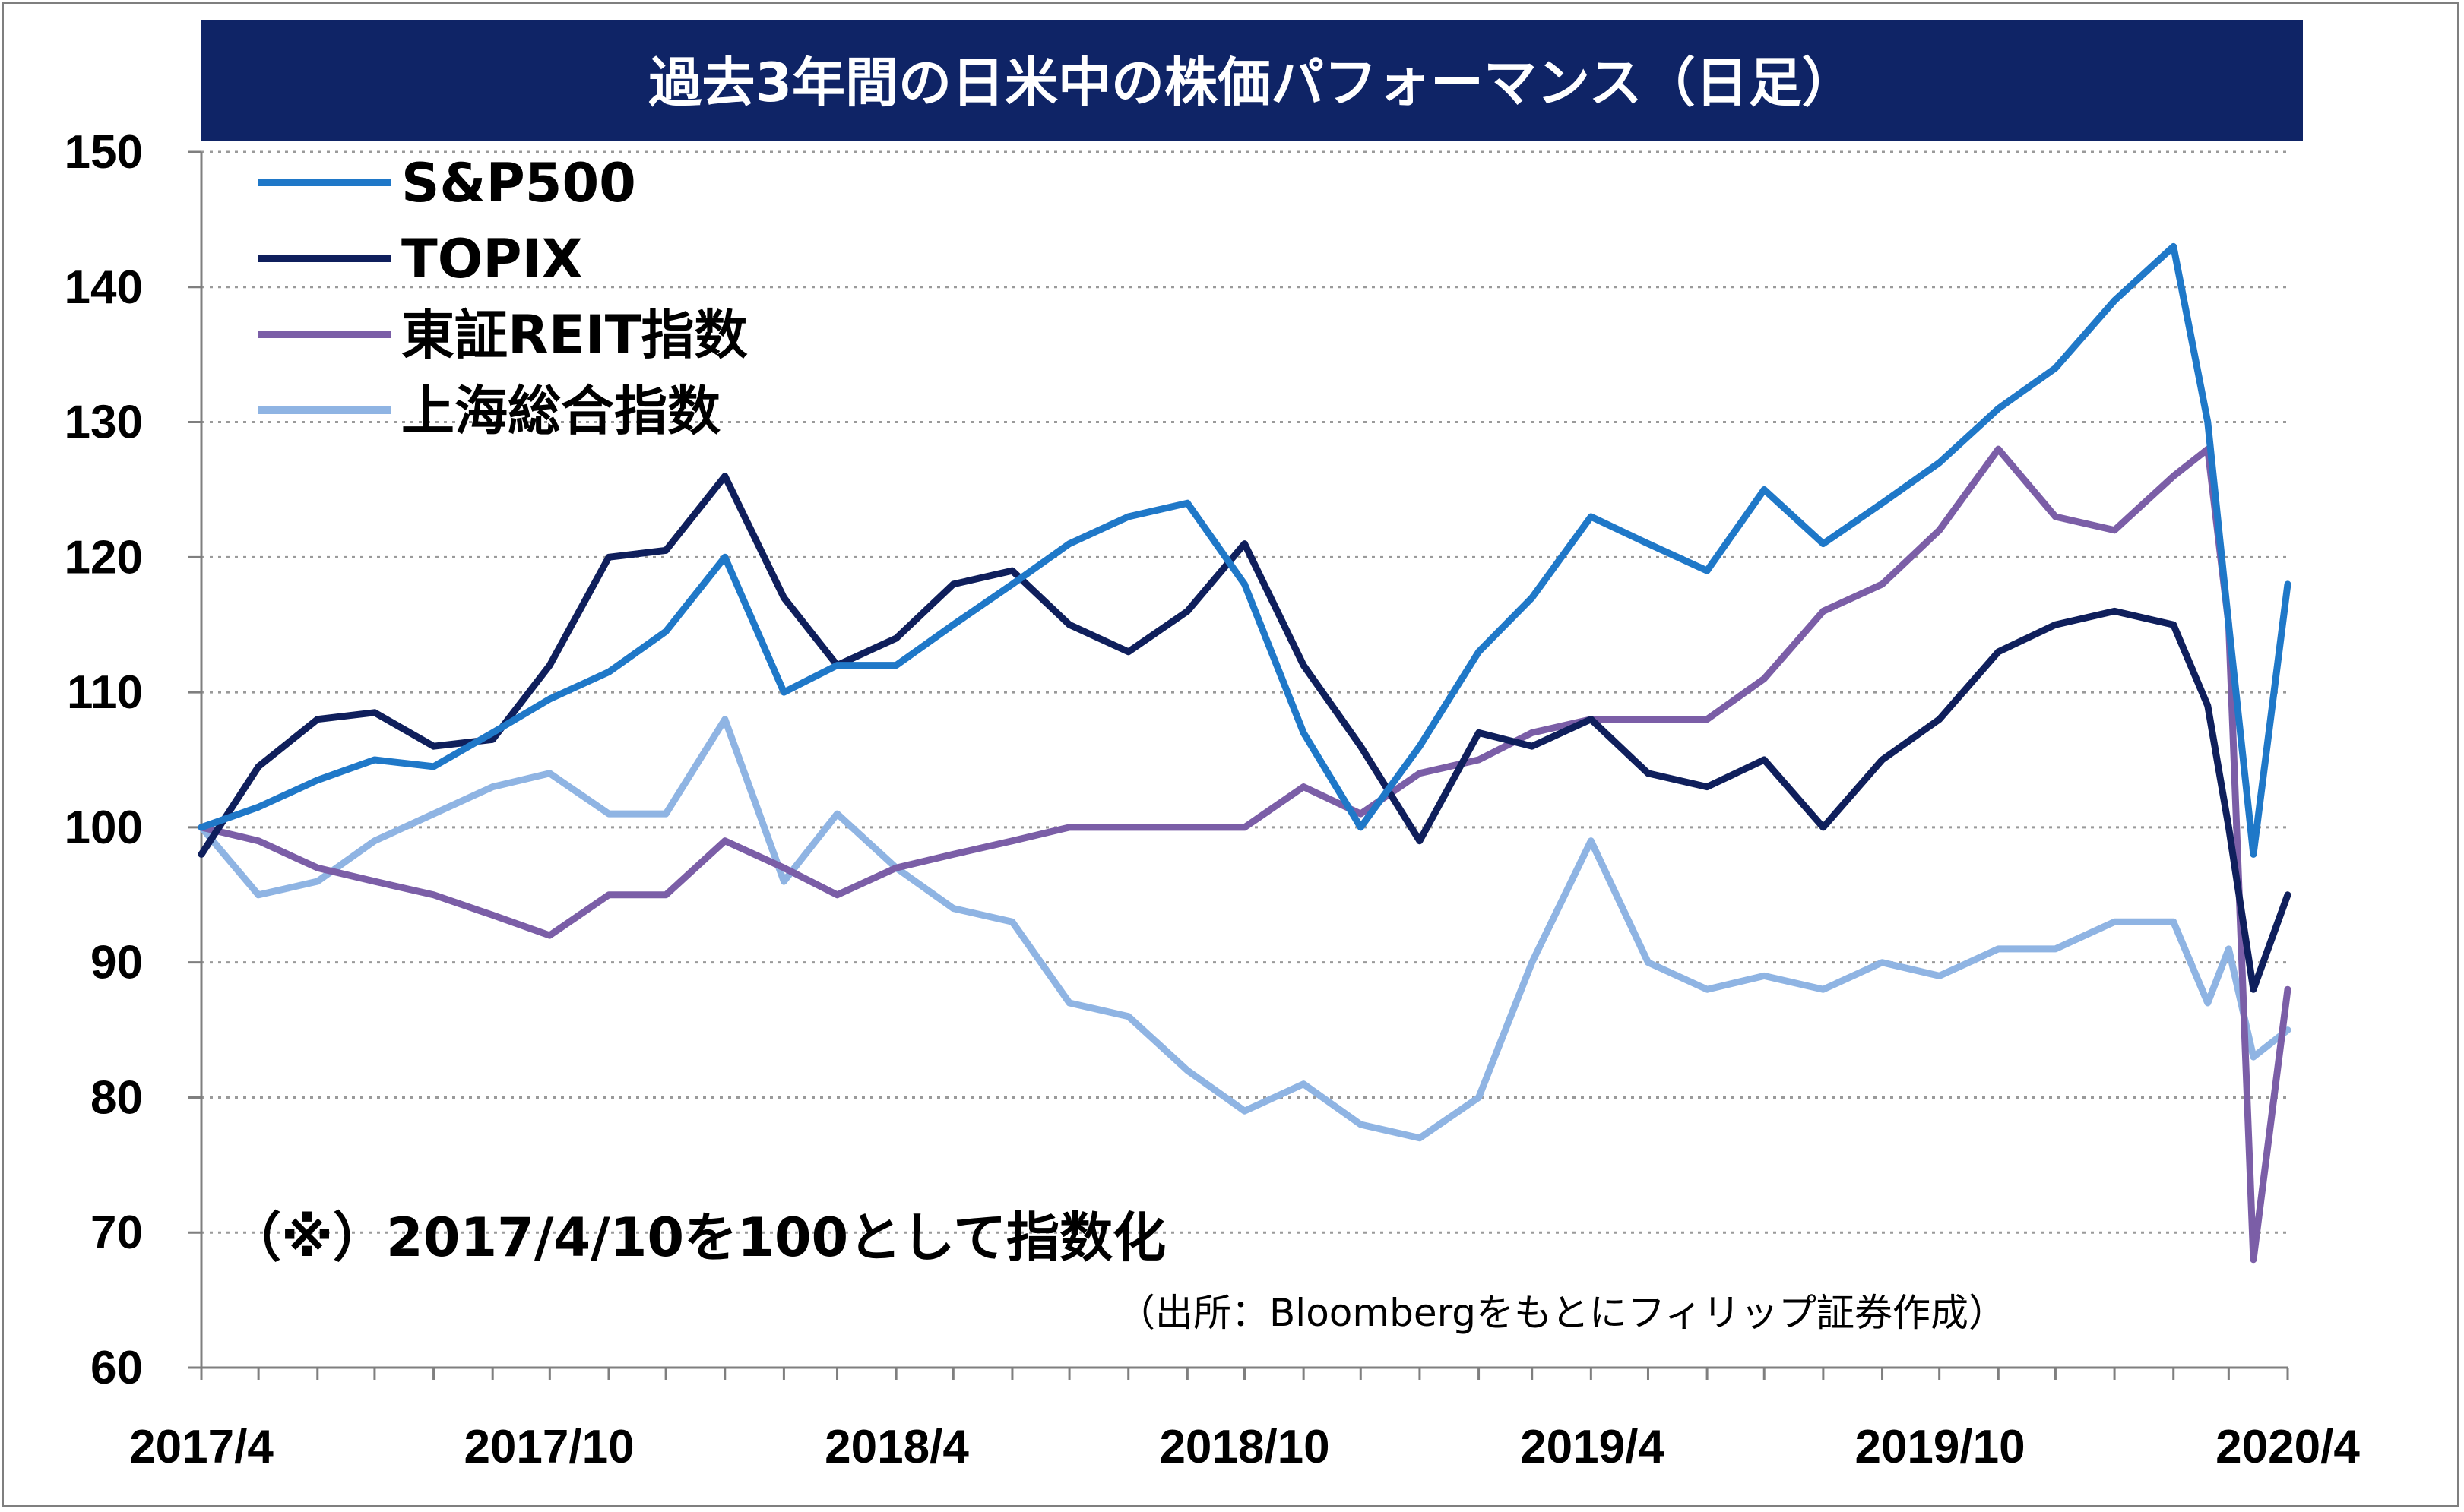 The width and height of the screenshot is (2464, 1512). What do you see at coordinates (117, 1233) in the screenshot?
I see `y-tick-label: 70` at bounding box center [117, 1233].